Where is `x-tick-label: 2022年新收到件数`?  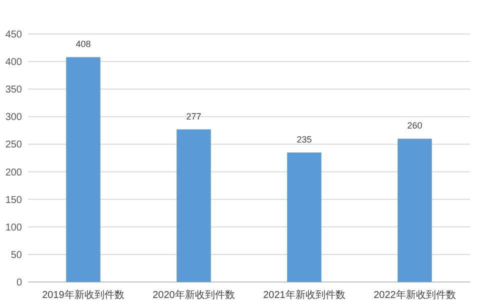
x-tick-label: 2022年新收到件数 is located at coordinates (415, 295).